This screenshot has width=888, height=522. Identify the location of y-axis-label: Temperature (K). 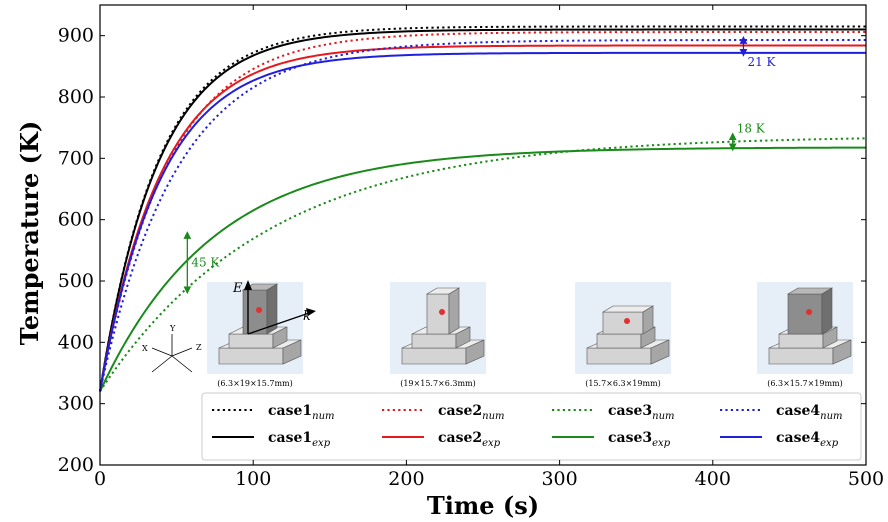
(29, 233).